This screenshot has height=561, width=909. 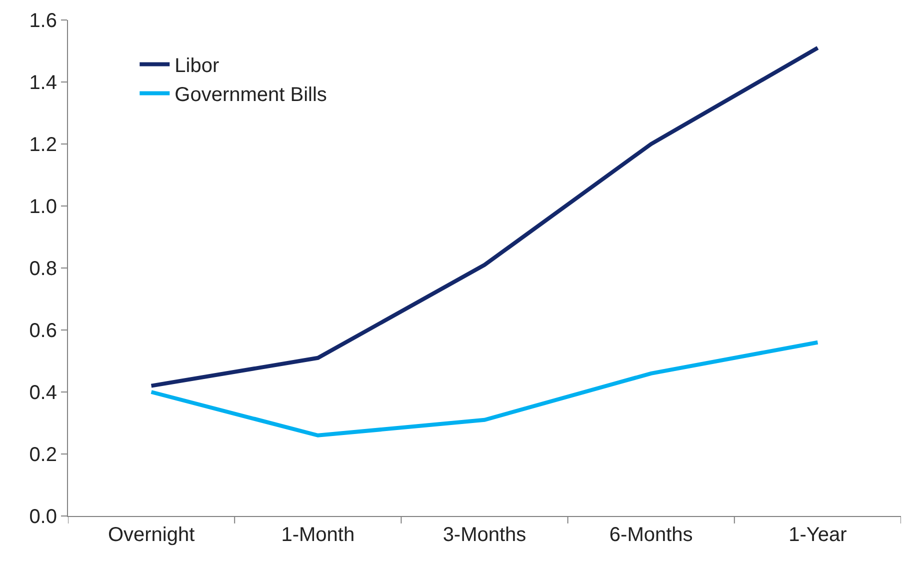 What do you see at coordinates (43, 517) in the screenshot?
I see `y-tick-label: 0.0` at bounding box center [43, 517].